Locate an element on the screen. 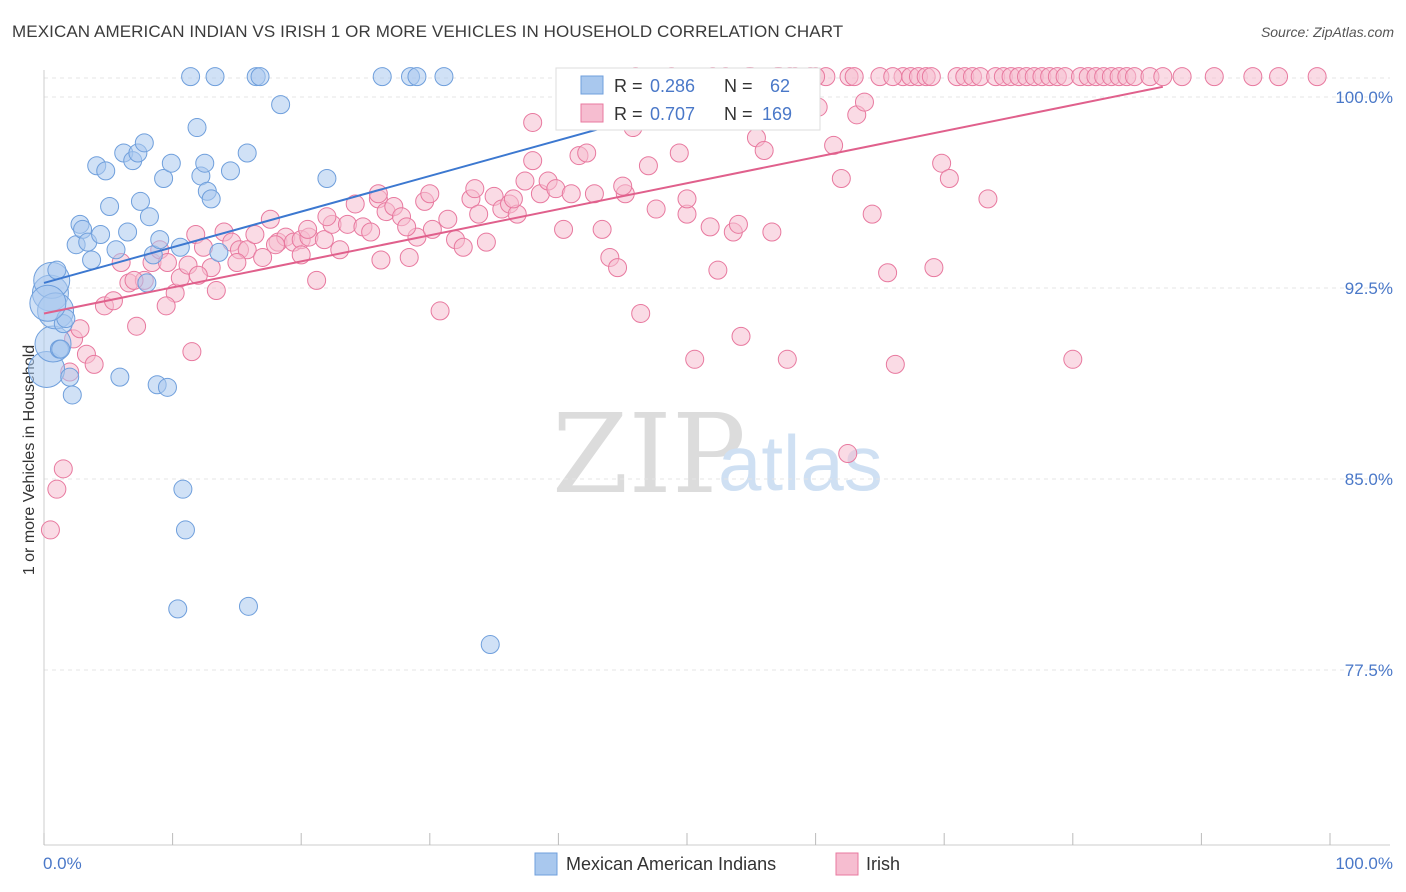 This screenshot has width=1406, height=892. watermark-atlas: atlas is located at coordinates (800, 463).